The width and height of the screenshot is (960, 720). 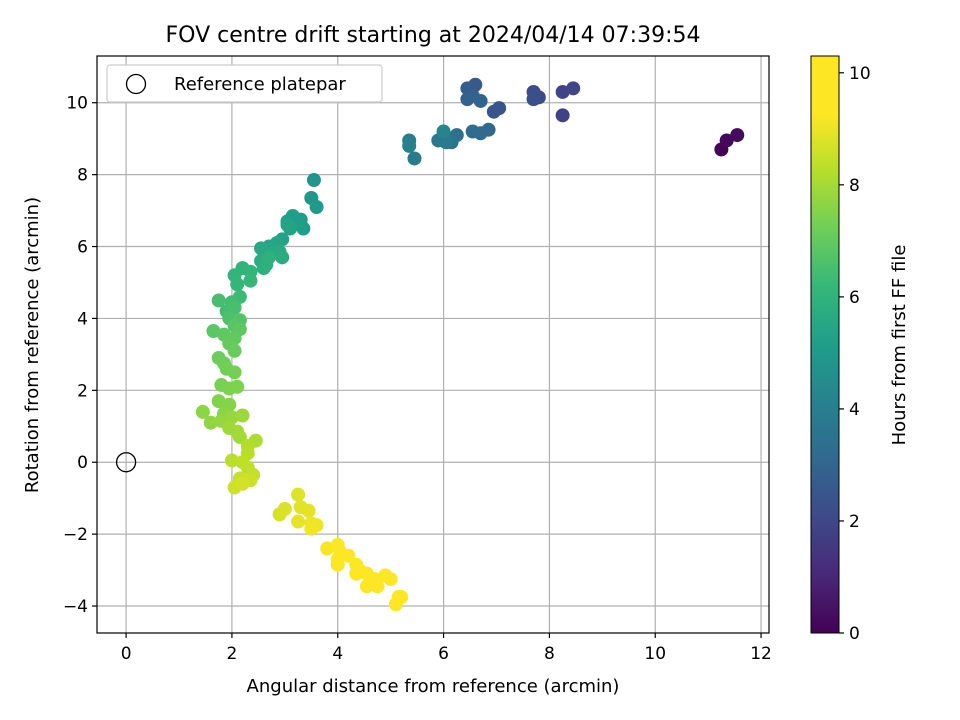 I want to click on legend-box, so click(x=244, y=83).